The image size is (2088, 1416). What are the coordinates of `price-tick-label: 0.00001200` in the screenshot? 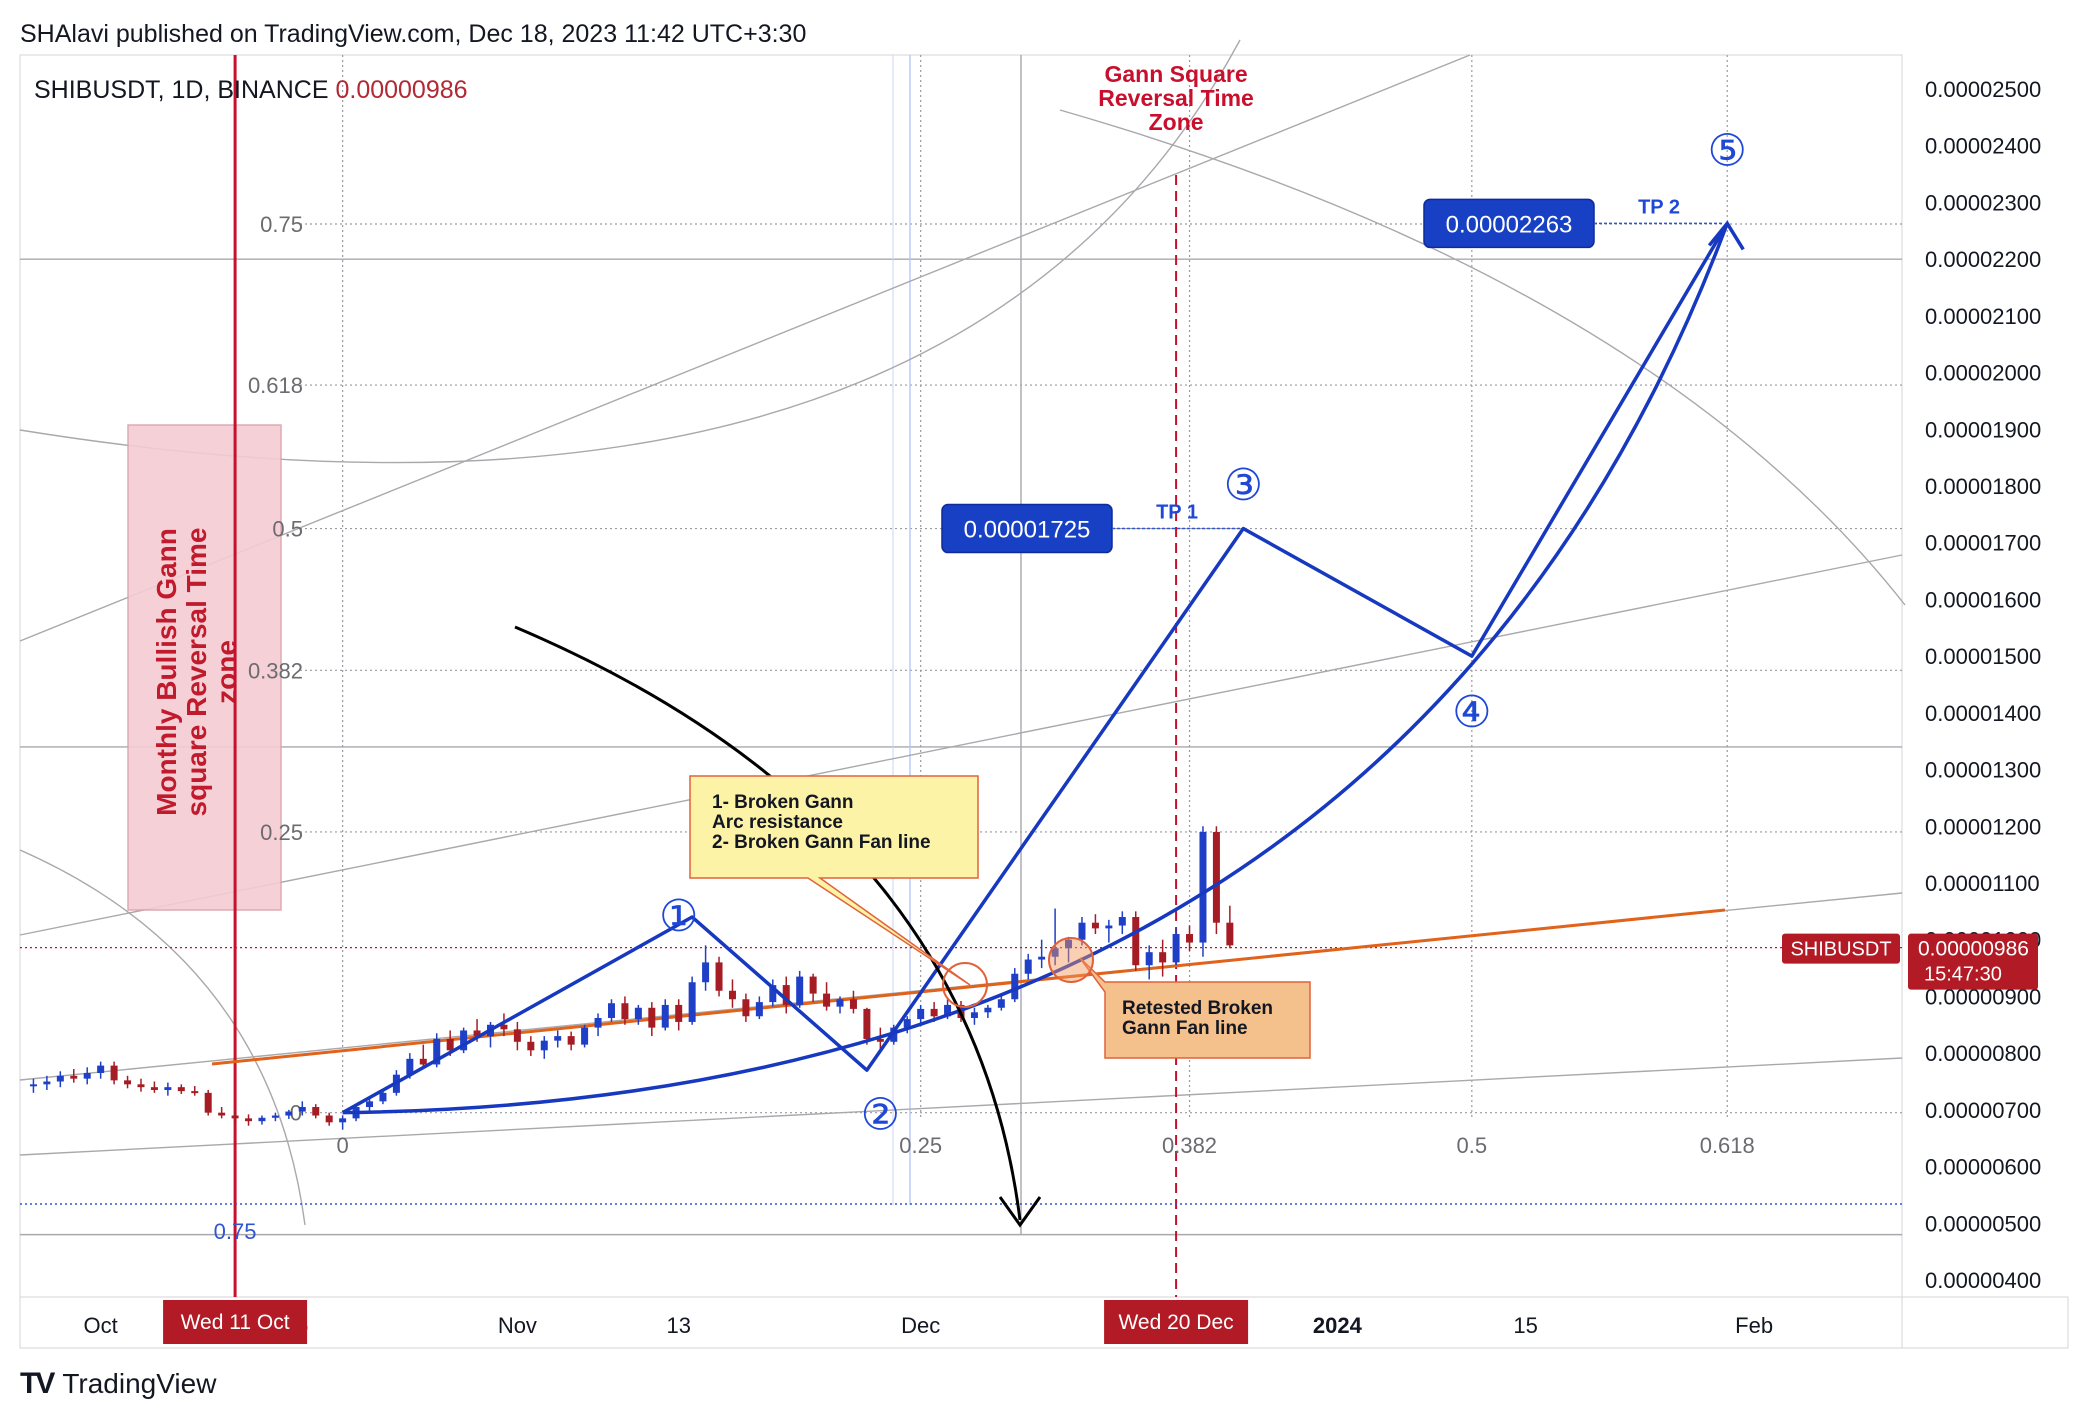 It's located at (1983, 826).